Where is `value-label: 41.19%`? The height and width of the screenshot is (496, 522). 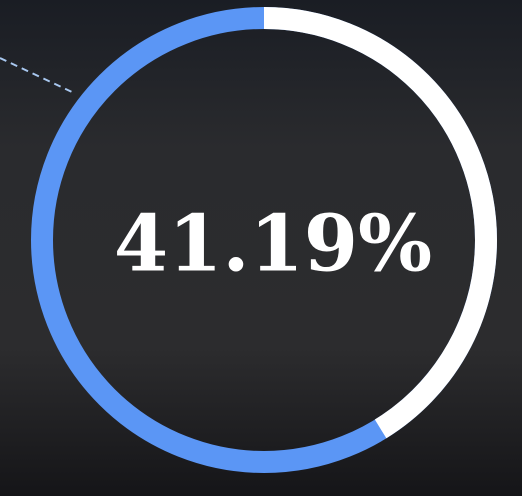 value-label: 41.19% is located at coordinates (273, 244).